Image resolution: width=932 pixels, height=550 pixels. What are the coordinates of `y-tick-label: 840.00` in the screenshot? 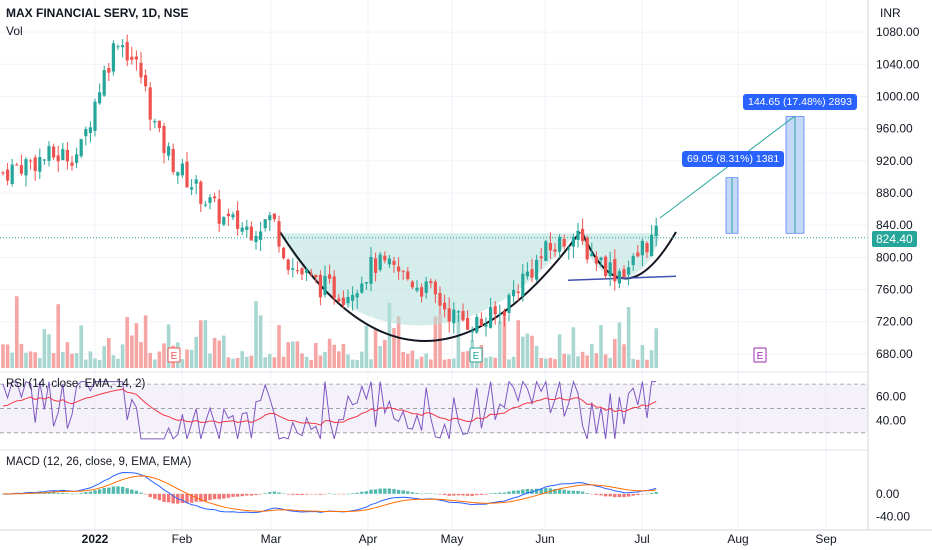 It's located at (894, 225).